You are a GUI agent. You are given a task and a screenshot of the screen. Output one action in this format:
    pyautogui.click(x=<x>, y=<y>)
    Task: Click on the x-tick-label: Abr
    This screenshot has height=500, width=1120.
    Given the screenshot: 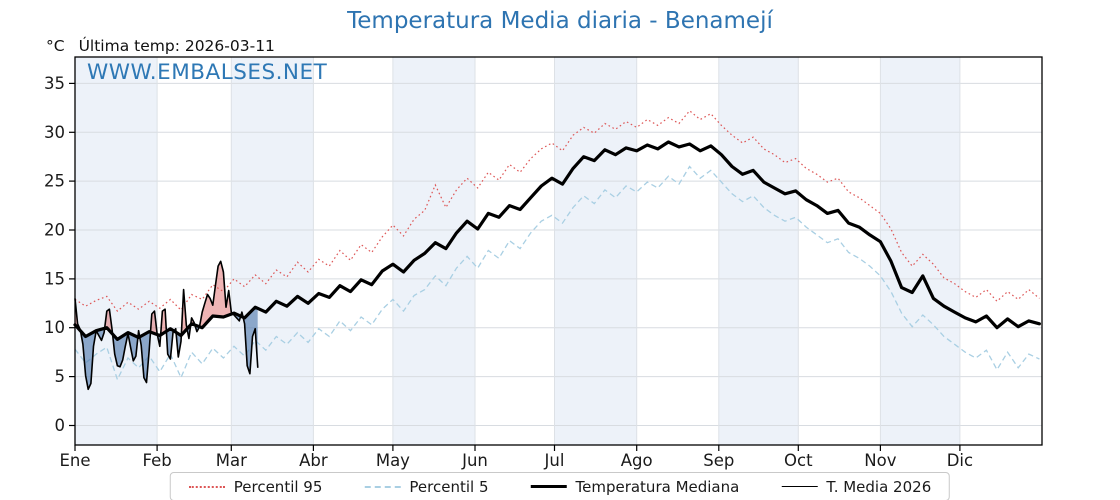 What is the action you would take?
    pyautogui.click(x=313, y=460)
    